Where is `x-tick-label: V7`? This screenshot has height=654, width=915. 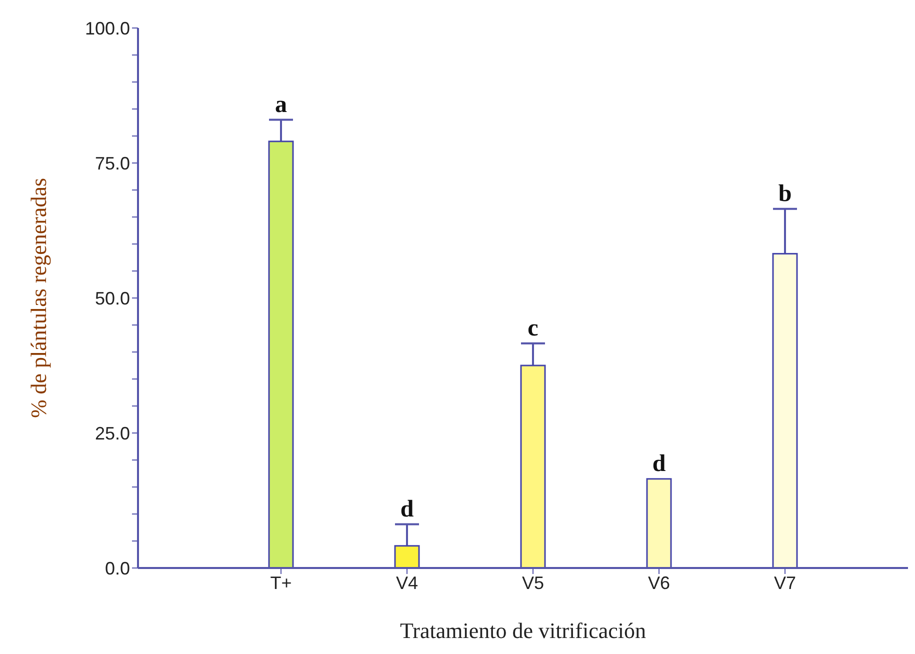
x-tick-label: V7 is located at coordinates (785, 582).